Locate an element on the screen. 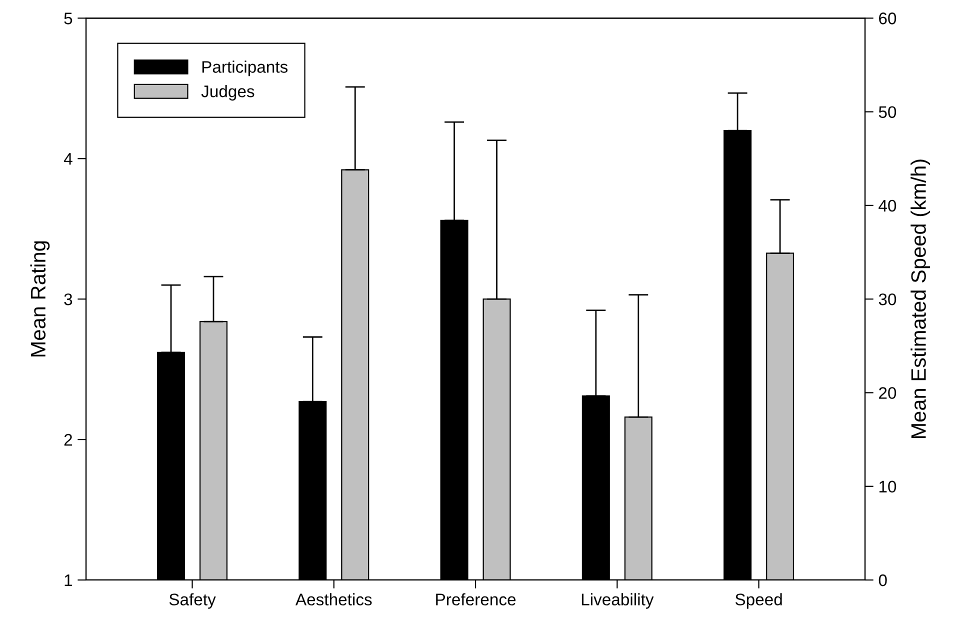  y2-tick-label: 40 is located at coordinates (887, 206).